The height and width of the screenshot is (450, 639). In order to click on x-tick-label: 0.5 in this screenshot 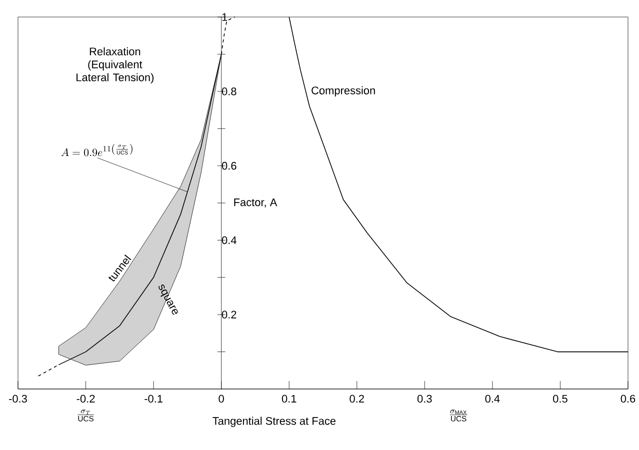, I will do `click(560, 398)`.